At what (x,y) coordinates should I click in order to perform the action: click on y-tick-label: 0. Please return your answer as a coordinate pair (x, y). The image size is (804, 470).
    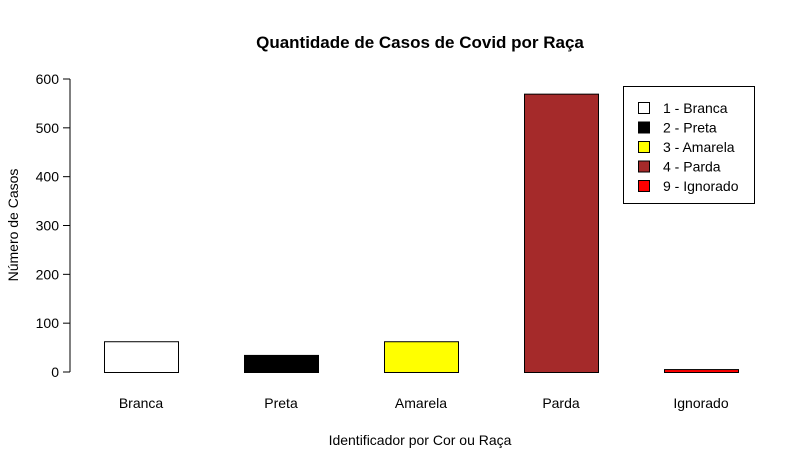
    Looking at the image, I should click on (55, 372).